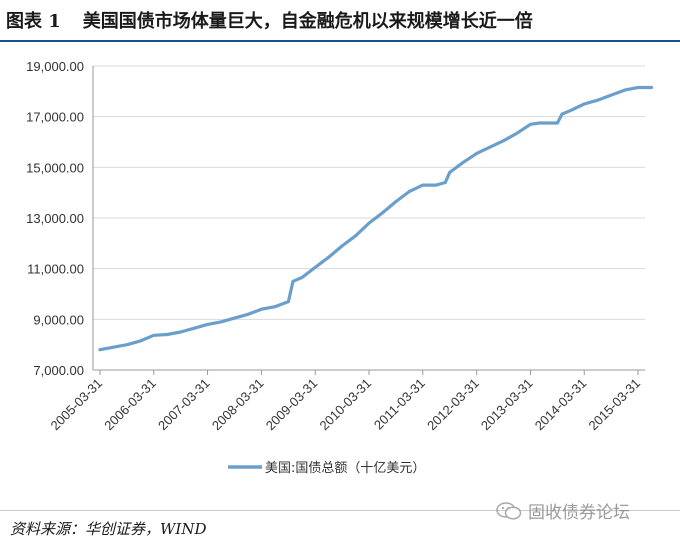  What do you see at coordinates (614, 405) in the screenshot?
I see `x-tick-label: 2015-03-31` at bounding box center [614, 405].